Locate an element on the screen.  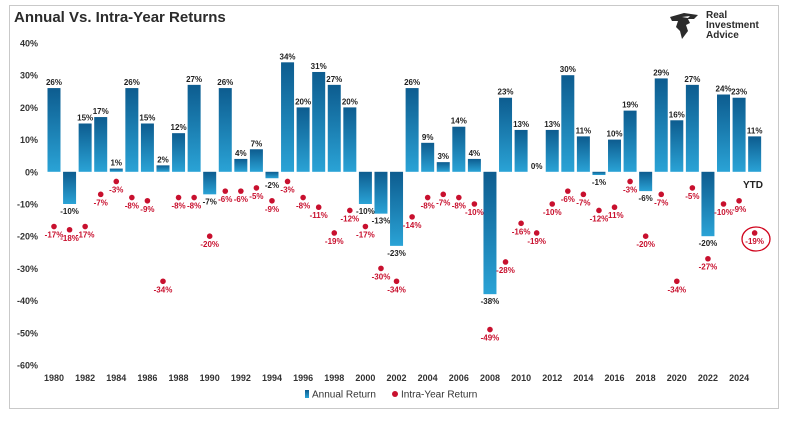
x-tick-label: 2020 is located at coordinates (677, 378).